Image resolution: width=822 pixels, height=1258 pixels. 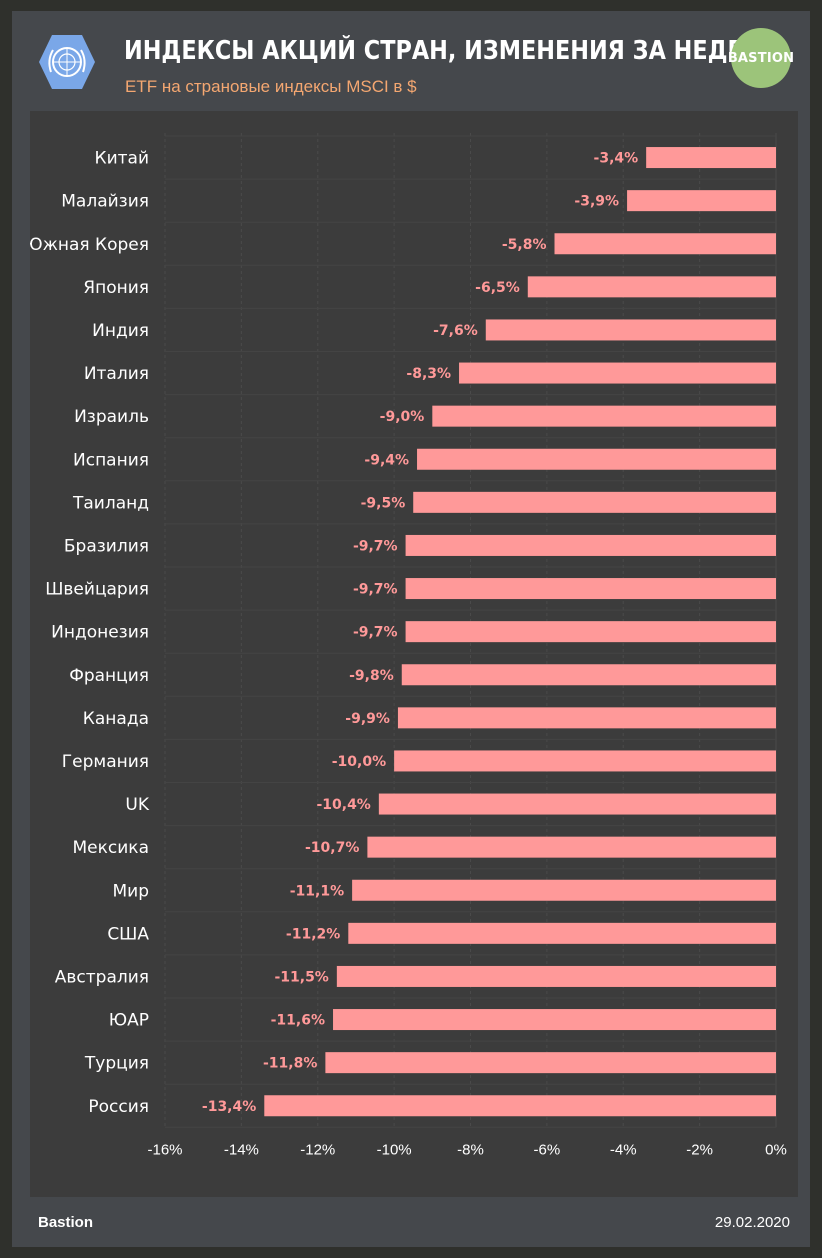 I want to click on category-label: Индонезия, so click(x=100, y=633).